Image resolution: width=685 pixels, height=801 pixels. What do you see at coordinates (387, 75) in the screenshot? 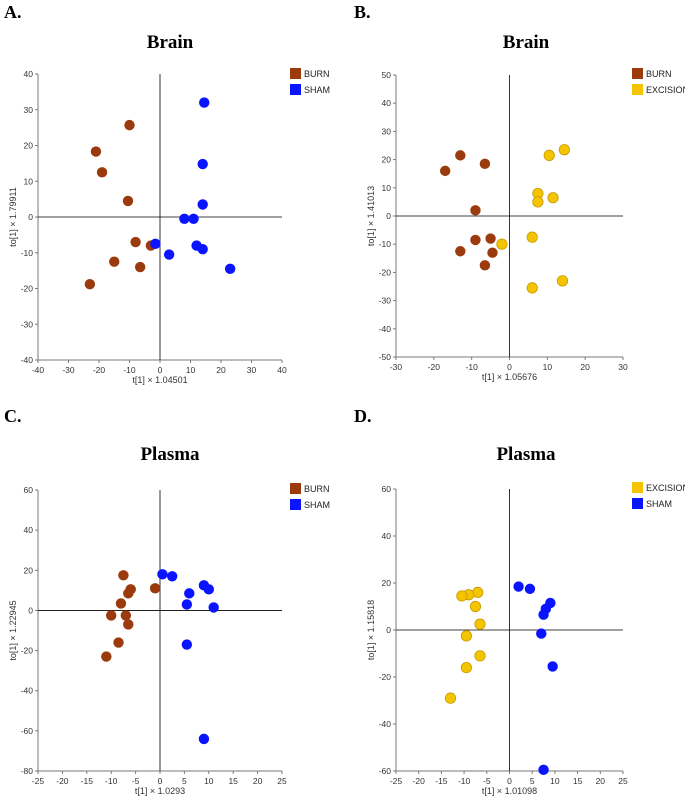
I see `y-tick-label: 50` at bounding box center [387, 75].